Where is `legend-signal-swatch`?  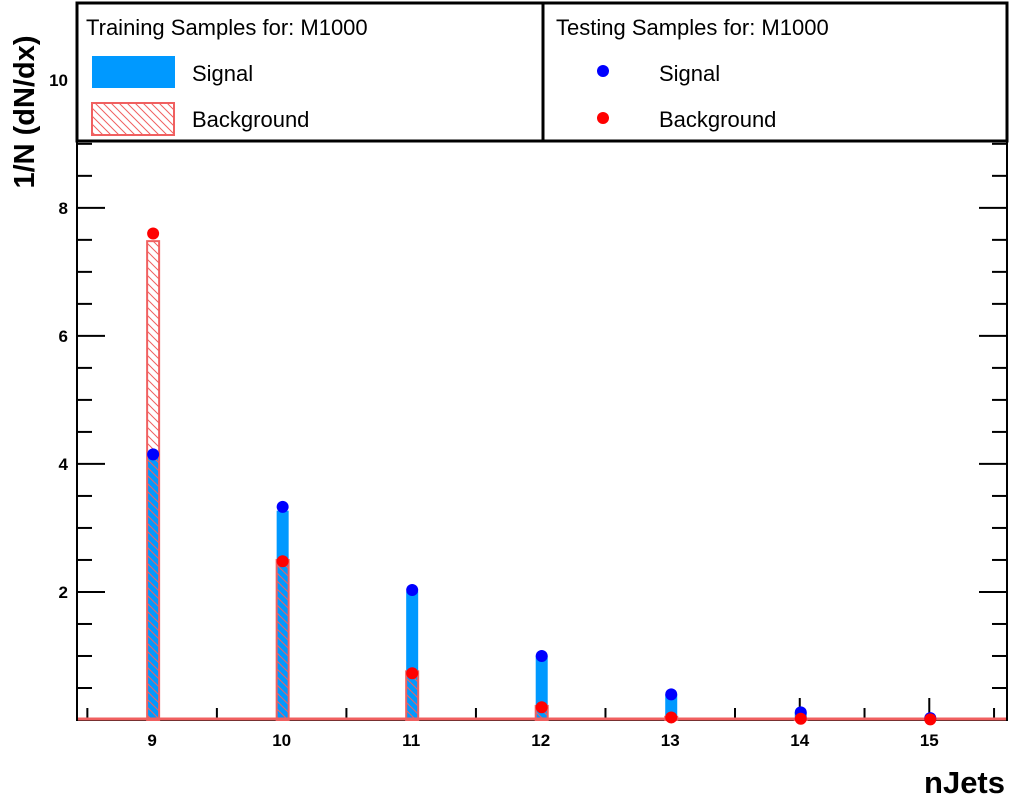 legend-signal-swatch is located at coordinates (133, 72).